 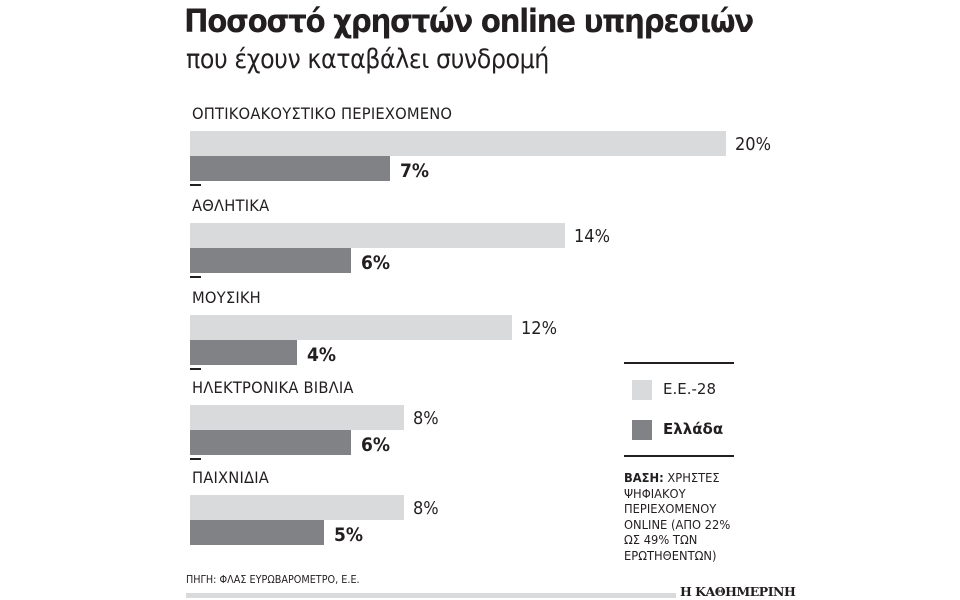 What do you see at coordinates (689, 389) in the screenshot?
I see `legend-label-eu: Ε.Ε.-28` at bounding box center [689, 389].